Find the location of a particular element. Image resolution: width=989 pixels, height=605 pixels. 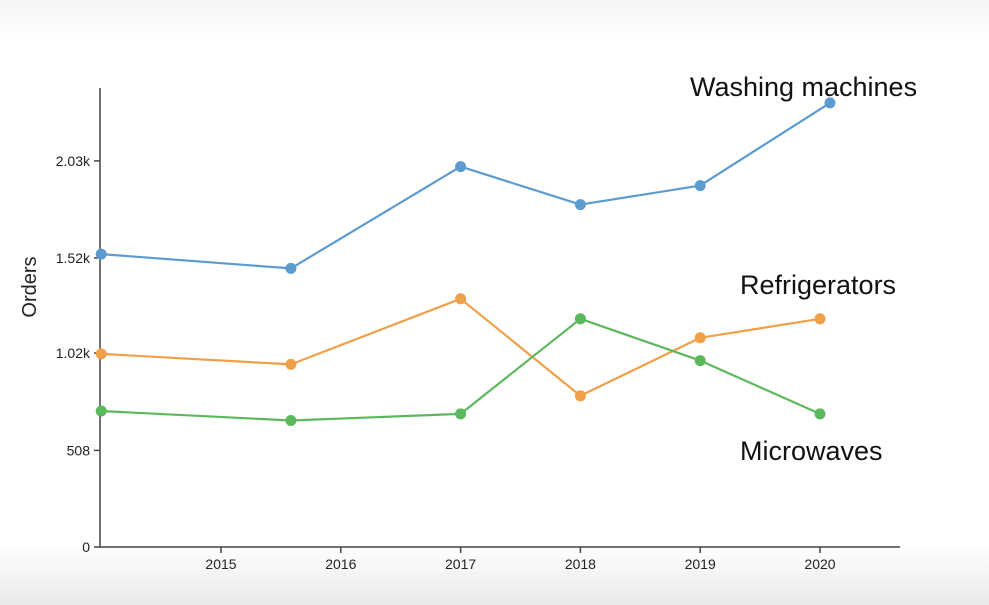

x-tick-label: 2020 is located at coordinates (819, 564).